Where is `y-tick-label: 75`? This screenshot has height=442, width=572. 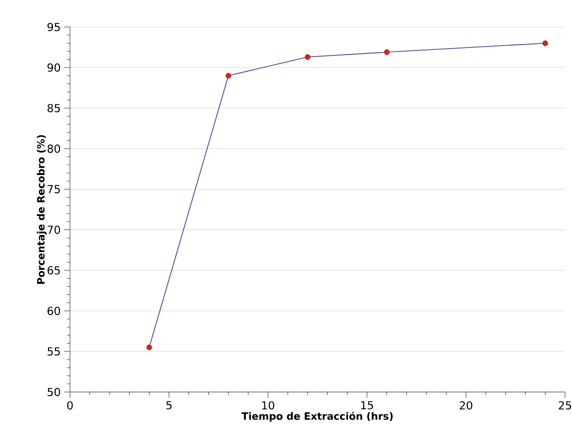 y-tick-label: 75 is located at coordinates (54, 189).